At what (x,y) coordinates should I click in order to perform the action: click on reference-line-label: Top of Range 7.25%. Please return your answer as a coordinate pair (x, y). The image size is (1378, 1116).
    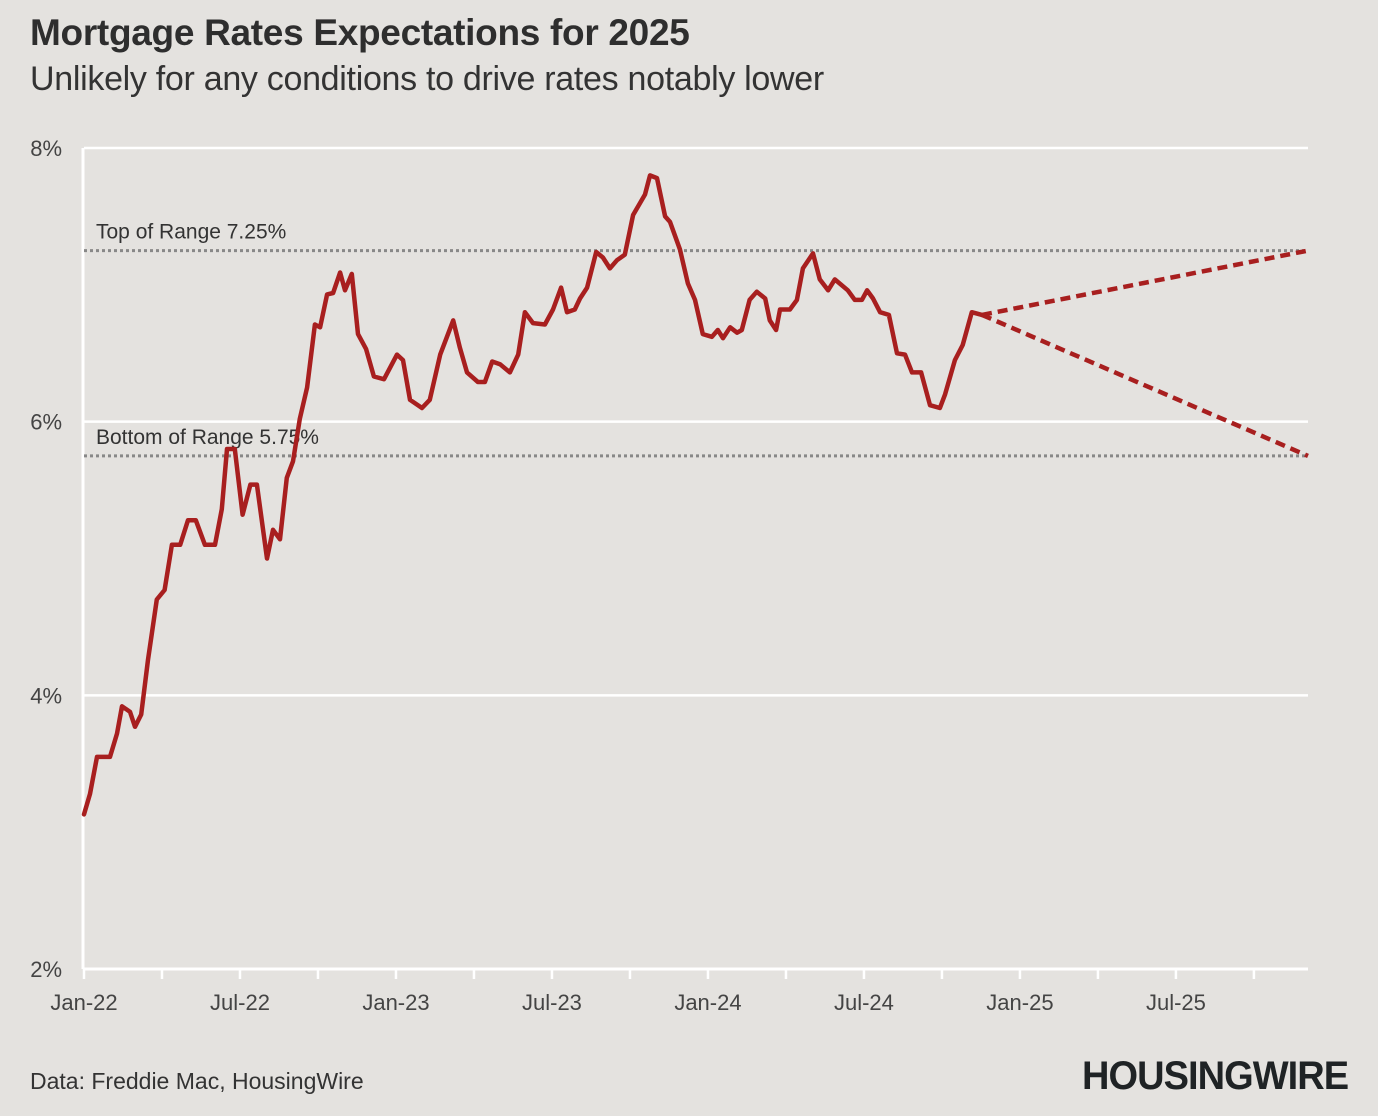
    Looking at the image, I should click on (191, 232).